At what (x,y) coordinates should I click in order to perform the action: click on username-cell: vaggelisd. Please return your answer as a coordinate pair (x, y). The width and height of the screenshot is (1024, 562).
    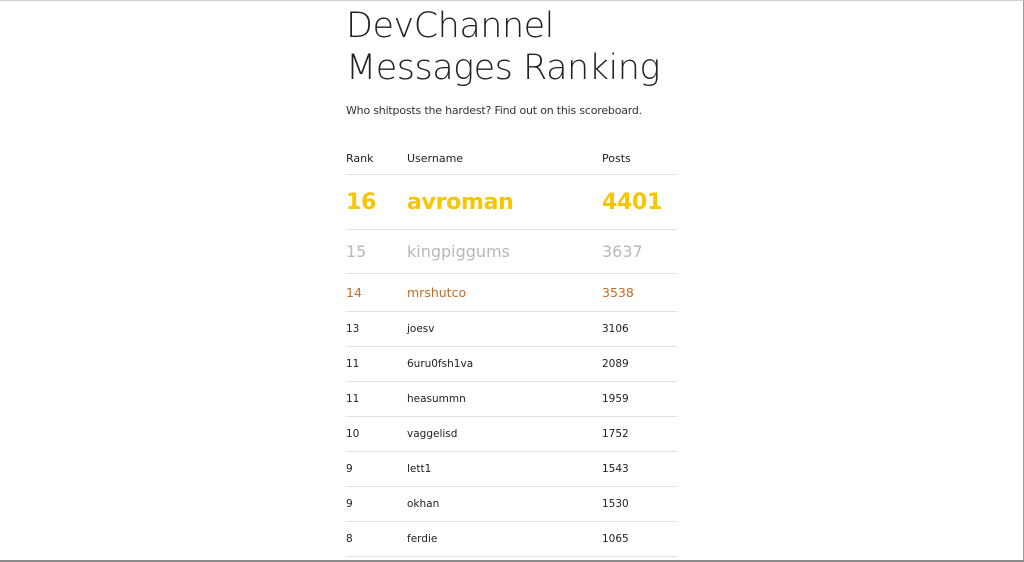
    Looking at the image, I should click on (504, 434).